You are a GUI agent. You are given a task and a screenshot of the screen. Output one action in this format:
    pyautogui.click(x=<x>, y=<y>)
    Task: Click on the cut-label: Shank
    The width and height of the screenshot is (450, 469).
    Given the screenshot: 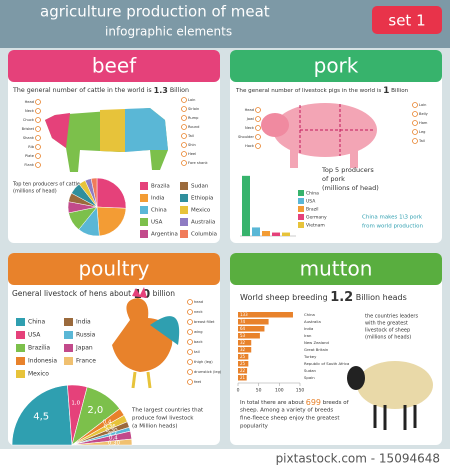 What is the action you would take?
    pyautogui.click(x=29, y=138)
    